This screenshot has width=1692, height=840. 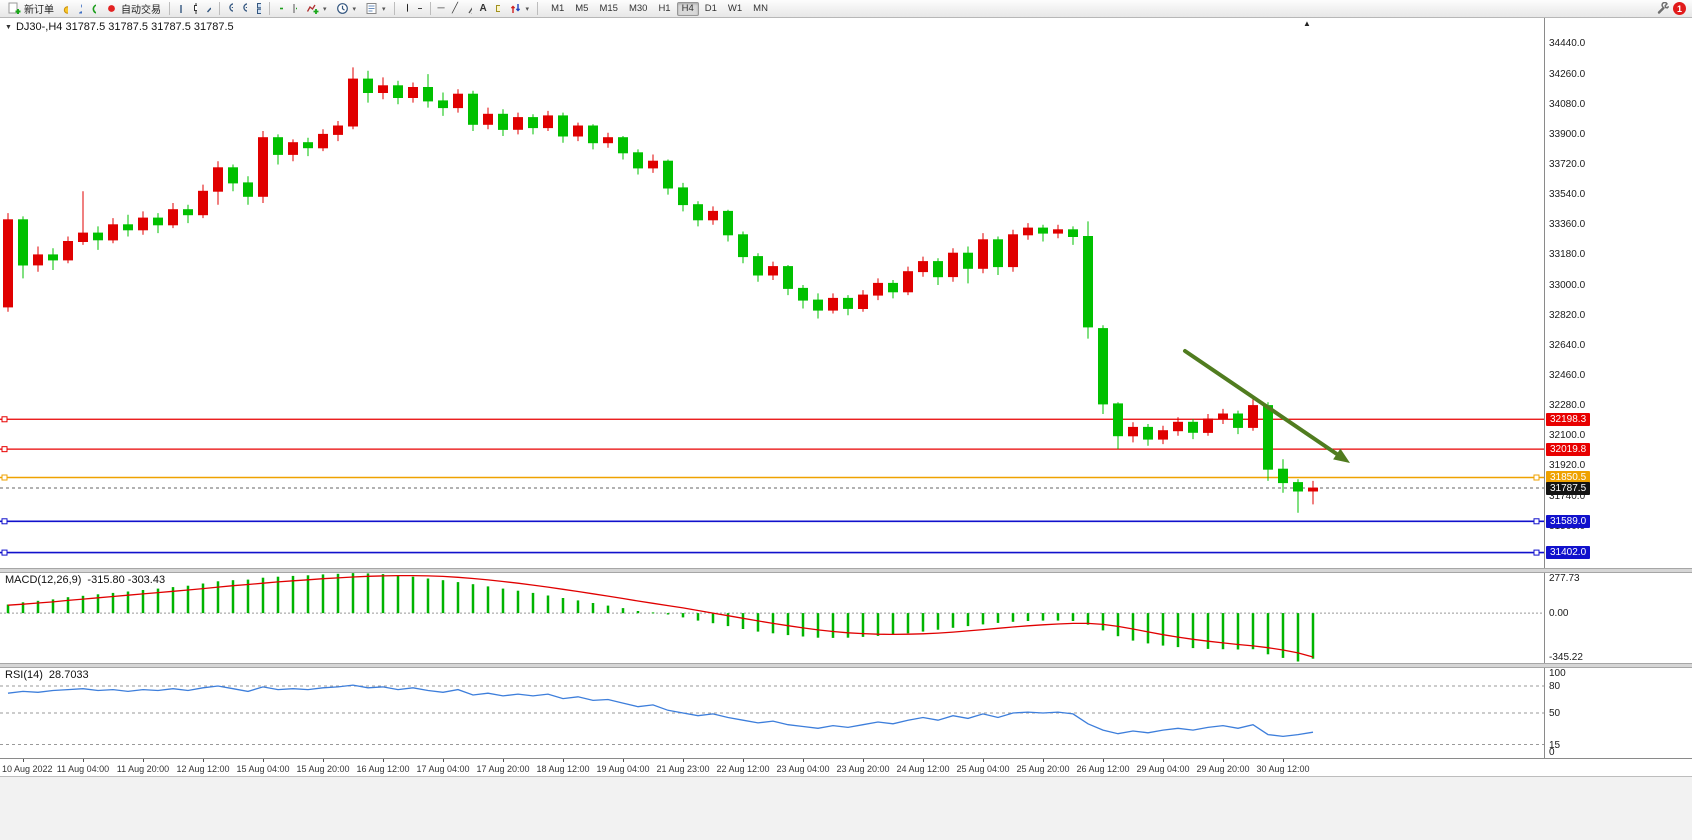 I want to click on support-line-orange-price-tag: 31850.5, so click(x=1568, y=477).